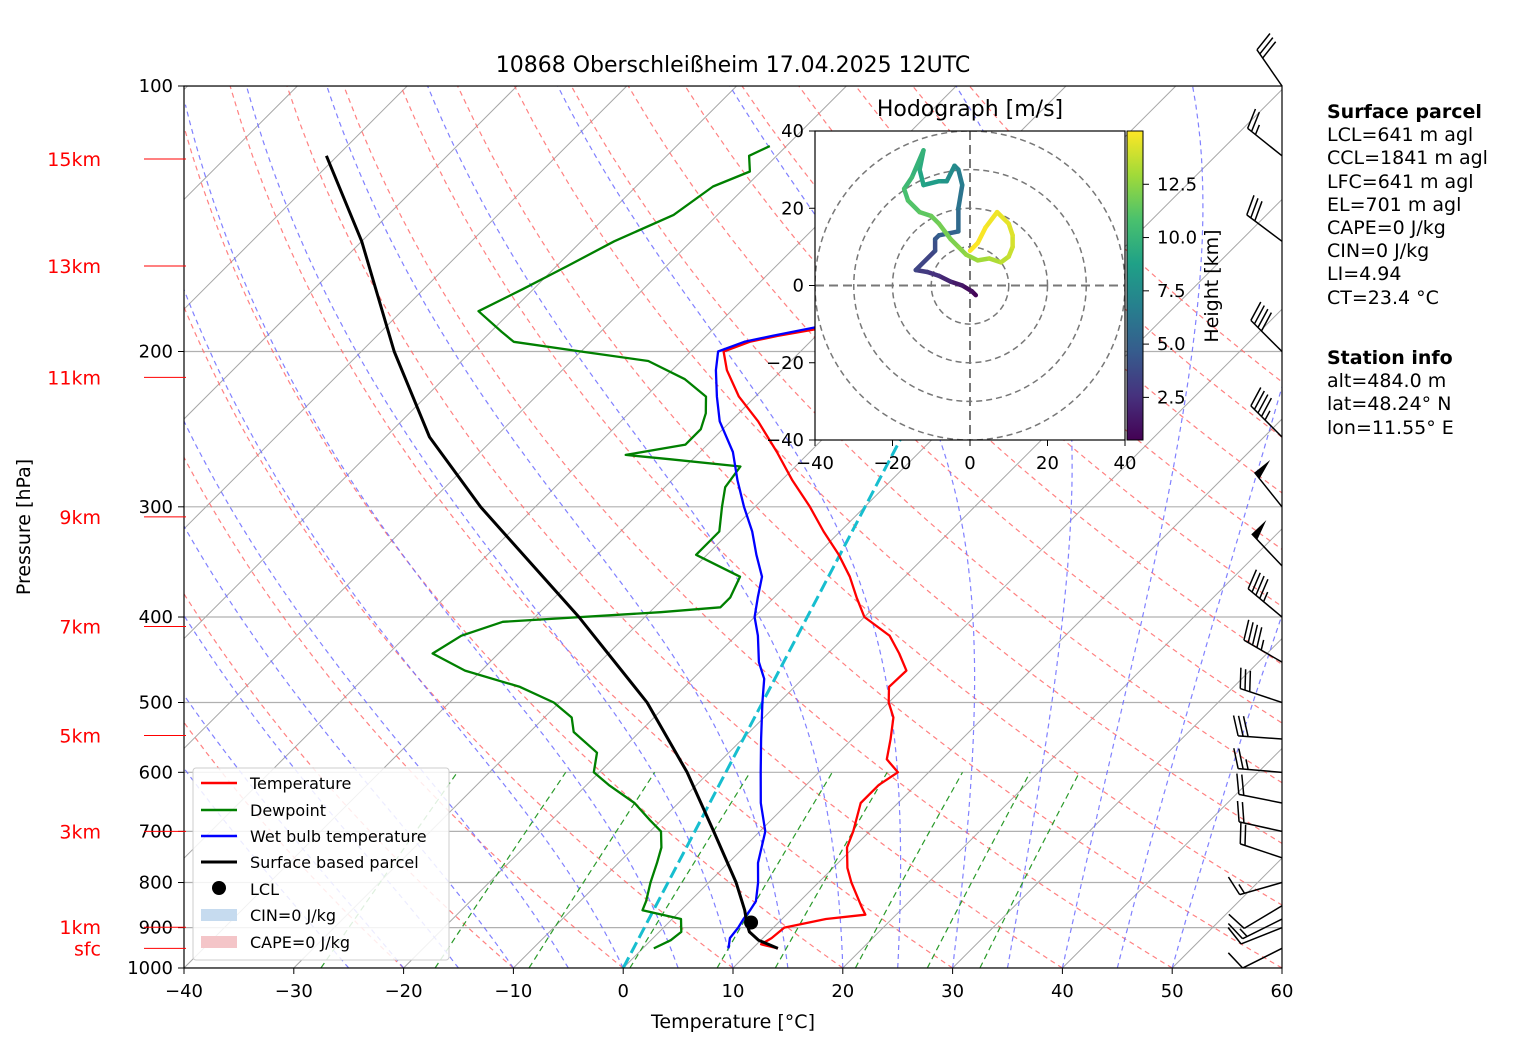  I want to click on y-tick-label: 400, so click(156, 617).